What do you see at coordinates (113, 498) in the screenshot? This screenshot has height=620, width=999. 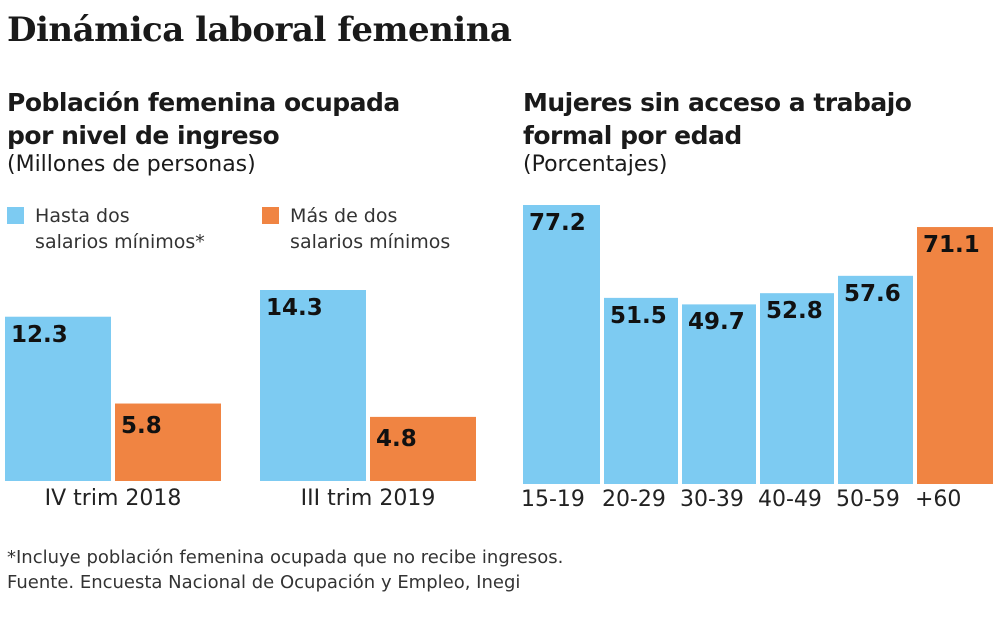 I see `category-label: IV trim 2018` at bounding box center [113, 498].